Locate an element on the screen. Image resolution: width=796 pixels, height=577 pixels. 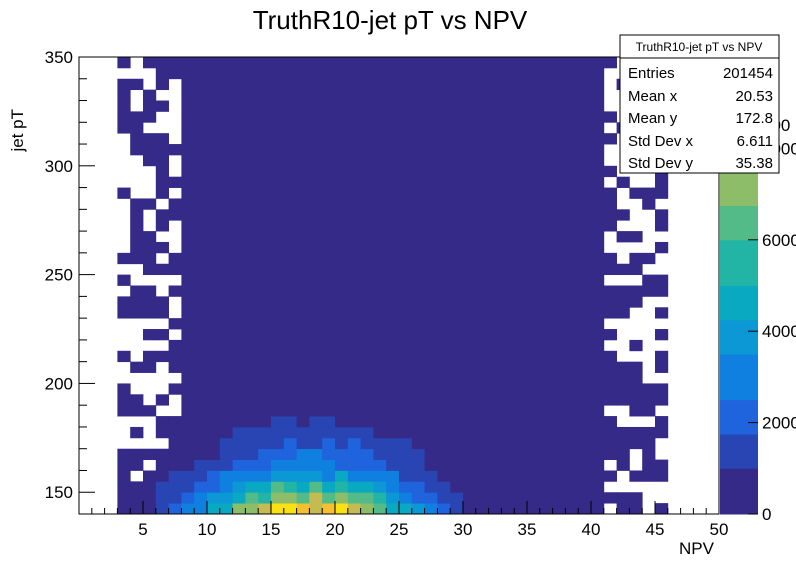
x-tick-label: 40 is located at coordinates (591, 529).